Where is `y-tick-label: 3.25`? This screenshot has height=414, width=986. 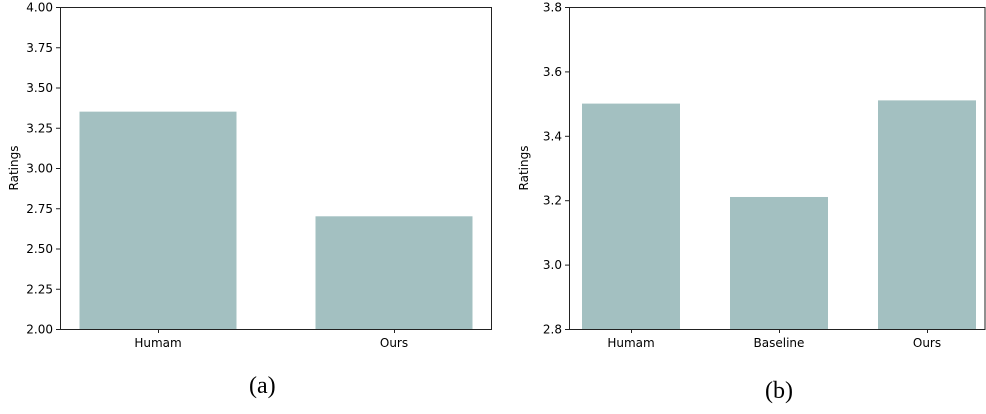
y-tick-label: 3.25 is located at coordinates (39, 128).